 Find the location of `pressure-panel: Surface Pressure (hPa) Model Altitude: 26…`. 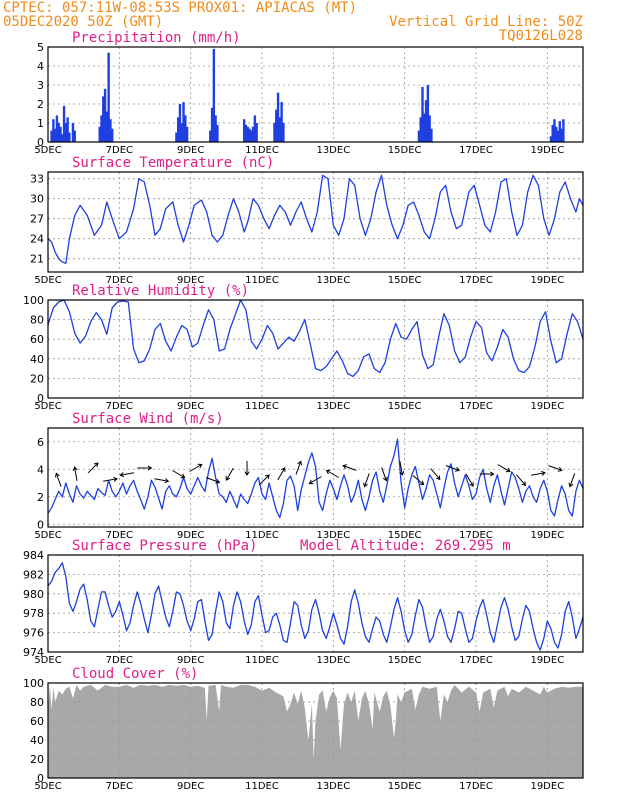

pressure-panel: Surface Pressure (hPa) Model Altitude: 26… is located at coordinates (303, 602).